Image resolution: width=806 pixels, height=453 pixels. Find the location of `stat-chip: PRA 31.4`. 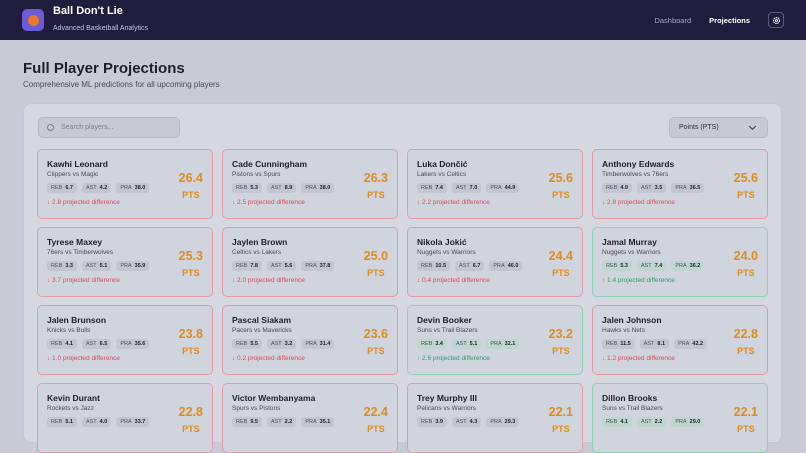

stat-chip: PRA 31.4 is located at coordinates (318, 344).